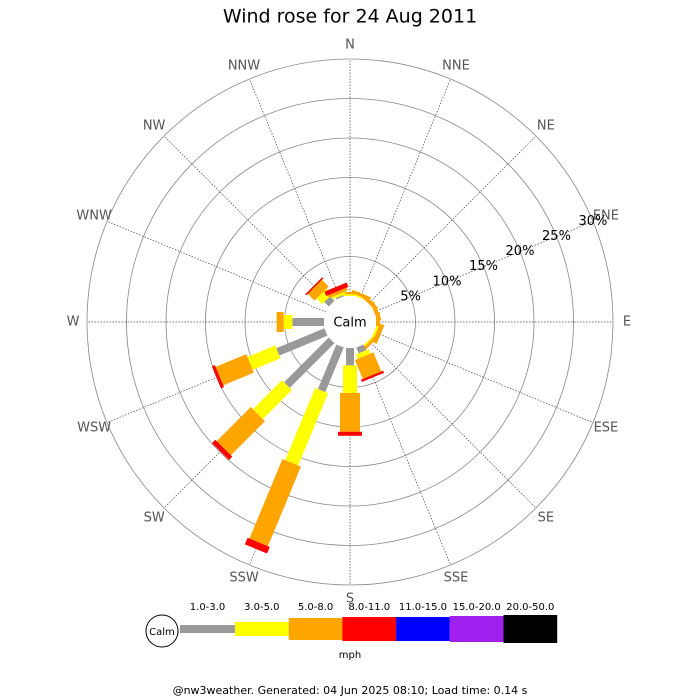  What do you see at coordinates (244, 66) in the screenshot?
I see `direction-label: NNW` at bounding box center [244, 66].